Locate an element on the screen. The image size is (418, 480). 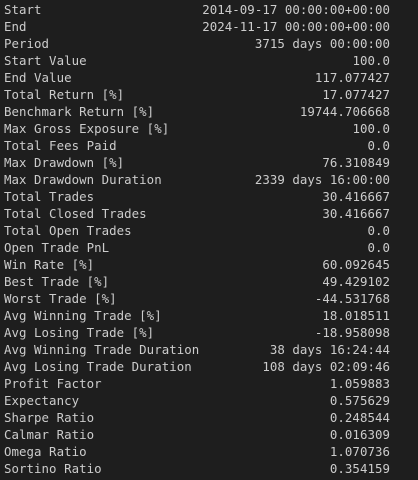
stat-value: 17.077427 is located at coordinates (356, 94).